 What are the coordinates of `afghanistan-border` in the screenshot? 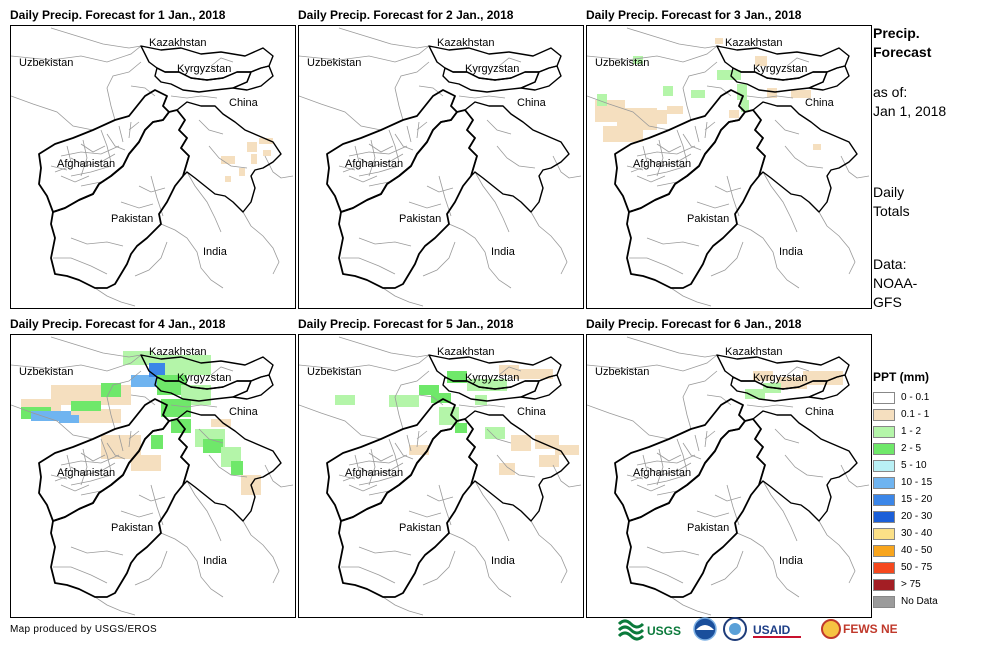 It's located at (680, 460).